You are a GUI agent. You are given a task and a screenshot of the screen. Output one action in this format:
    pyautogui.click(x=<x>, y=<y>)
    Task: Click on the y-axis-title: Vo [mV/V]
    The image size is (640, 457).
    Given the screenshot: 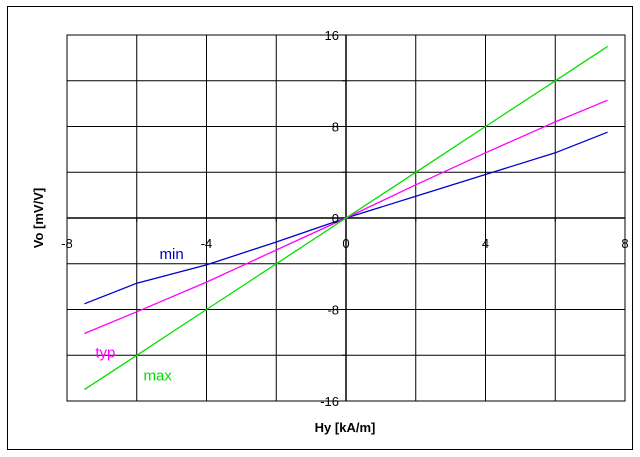 What is the action you would take?
    pyautogui.click(x=38, y=218)
    